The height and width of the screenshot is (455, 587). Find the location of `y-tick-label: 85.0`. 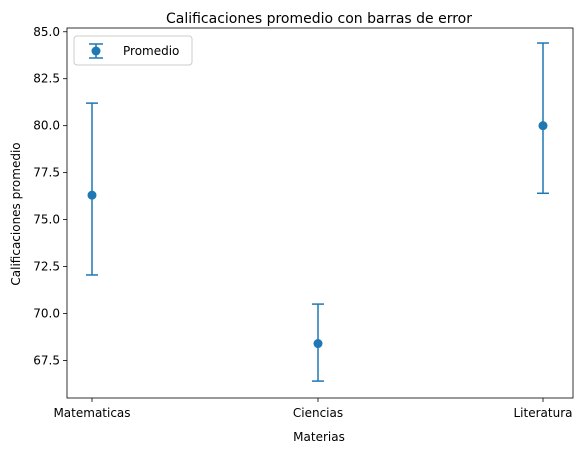

y-tick-label: 85.0 is located at coordinates (46, 32).